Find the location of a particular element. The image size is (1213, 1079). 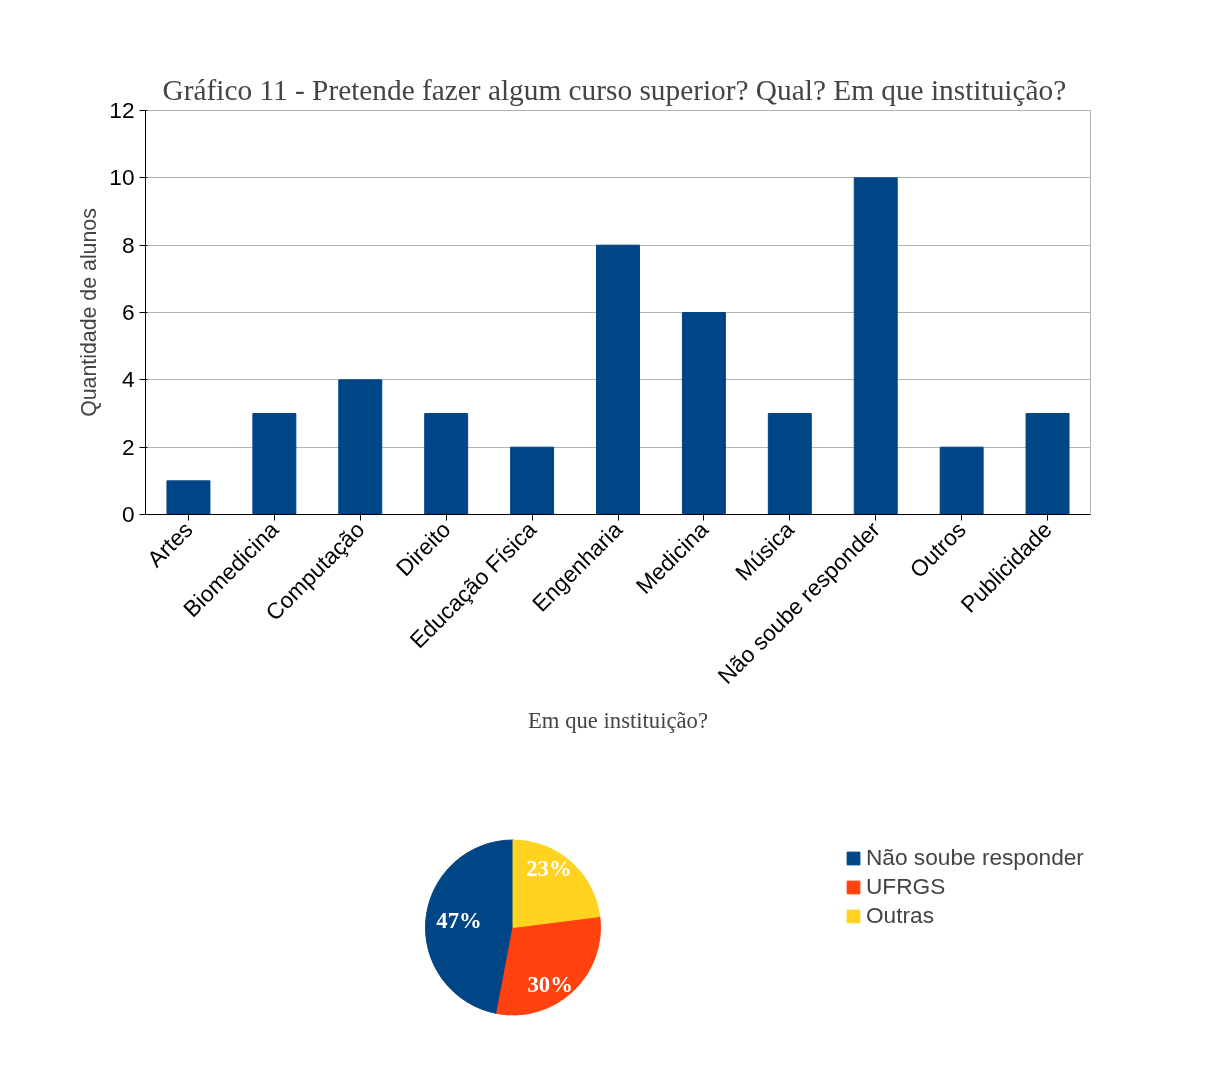

y-axis-title: Quantidade de alunos is located at coordinates (89, 312).